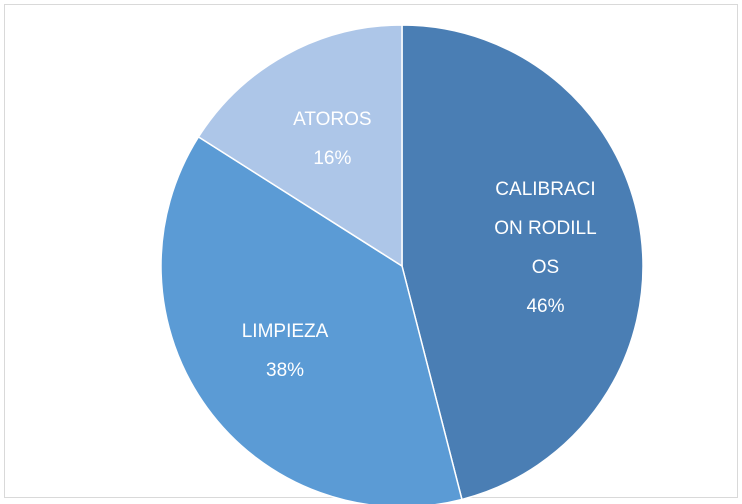 The width and height of the screenshot is (742, 504). I want to click on value-label: 38%, so click(285, 370).